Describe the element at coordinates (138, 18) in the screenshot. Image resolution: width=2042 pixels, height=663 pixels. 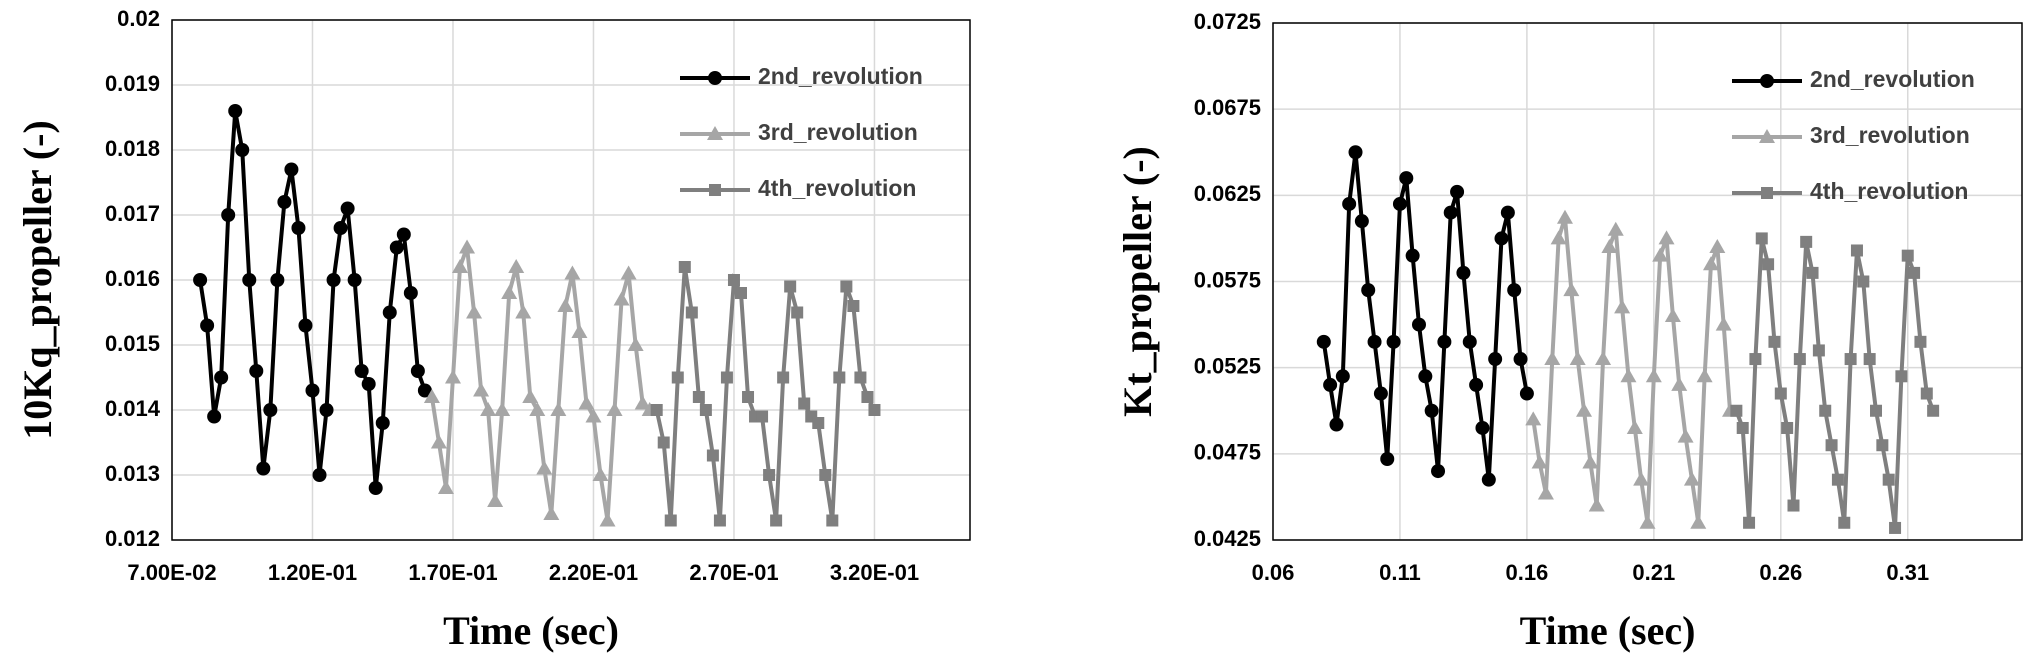
I see `y-tick-label: 0.02` at that location.